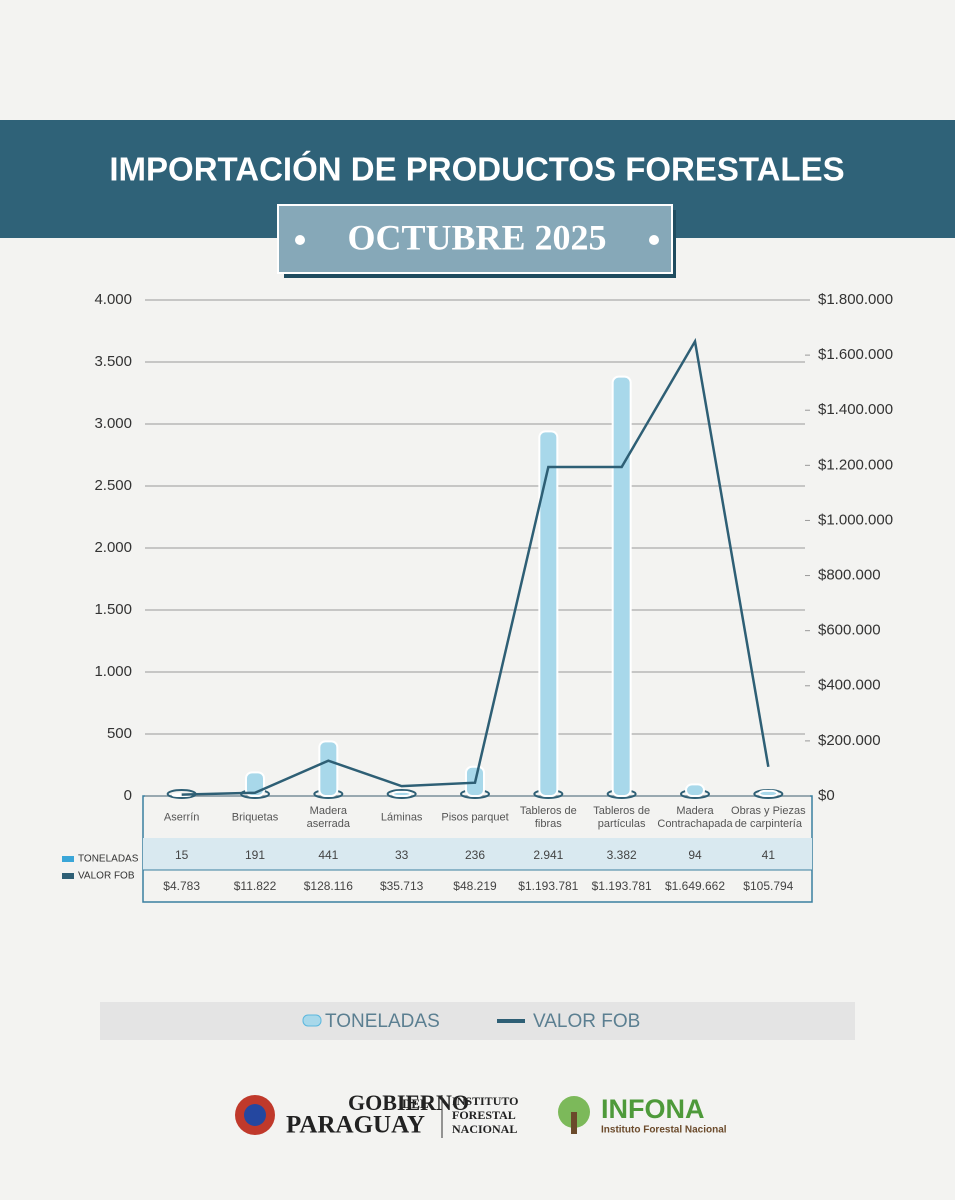  What do you see at coordinates (119, 733) in the screenshot?
I see `y-tick-label: 500` at bounding box center [119, 733].